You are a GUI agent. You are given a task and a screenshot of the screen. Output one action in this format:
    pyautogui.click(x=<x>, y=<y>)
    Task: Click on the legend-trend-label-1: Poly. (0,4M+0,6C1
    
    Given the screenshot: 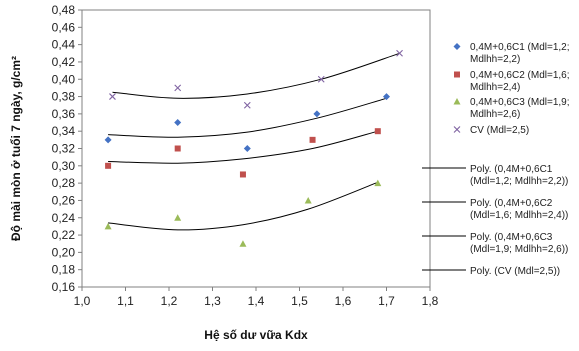 What is the action you would take?
    pyautogui.click(x=511, y=169)
    